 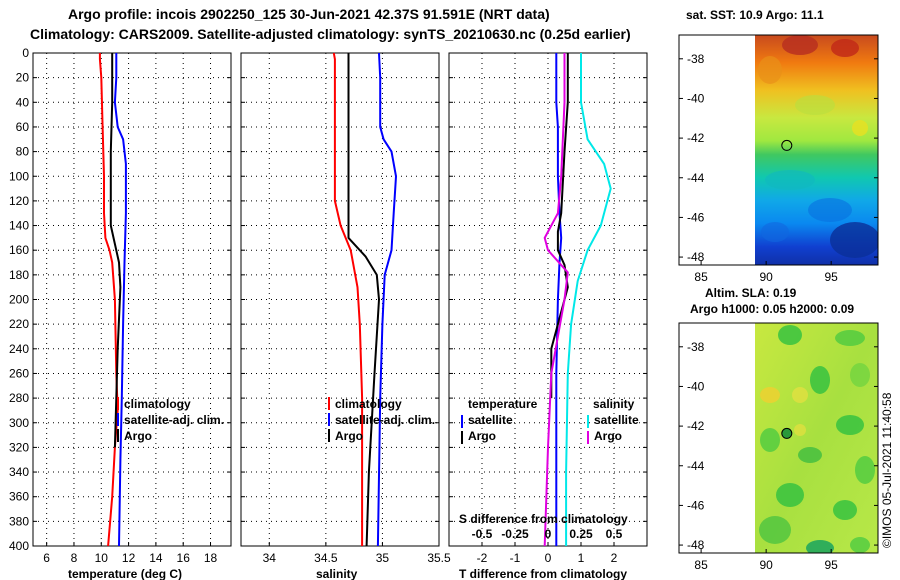 What do you see at coordinates (349, 436) in the screenshot?
I see `legend-s-argo: Argo` at bounding box center [349, 436].